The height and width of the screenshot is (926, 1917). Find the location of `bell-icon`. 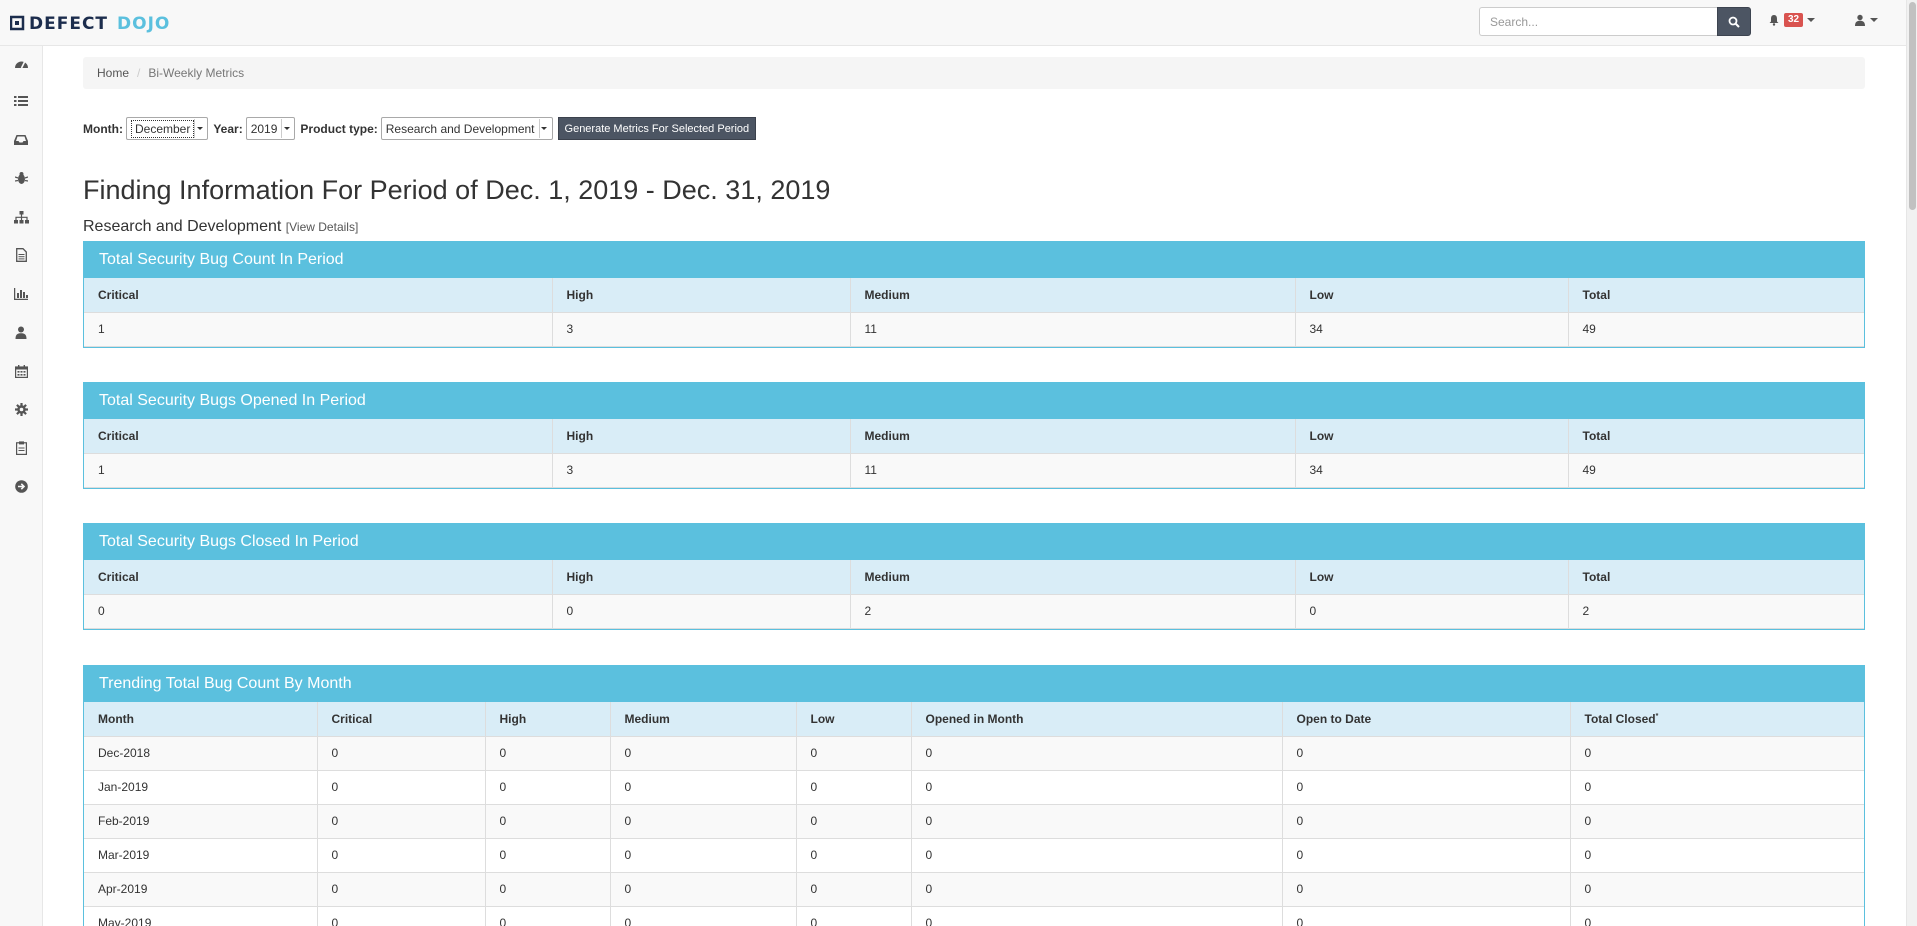

bell-icon is located at coordinates (1774, 20).